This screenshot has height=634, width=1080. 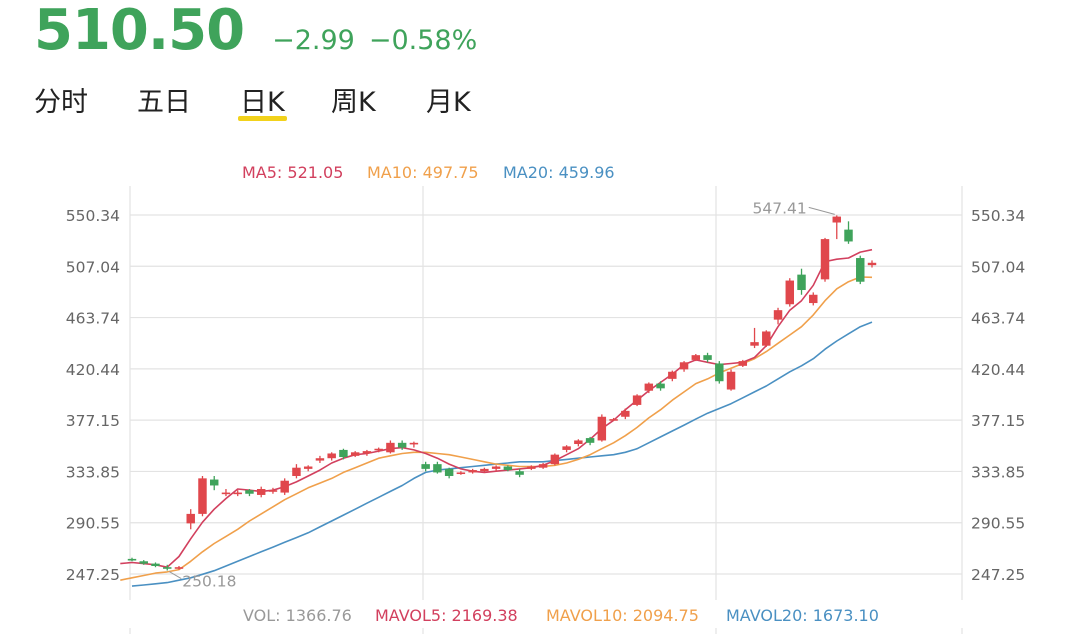 I want to click on legend-ma5: MA5: 521.05, so click(x=293, y=172).